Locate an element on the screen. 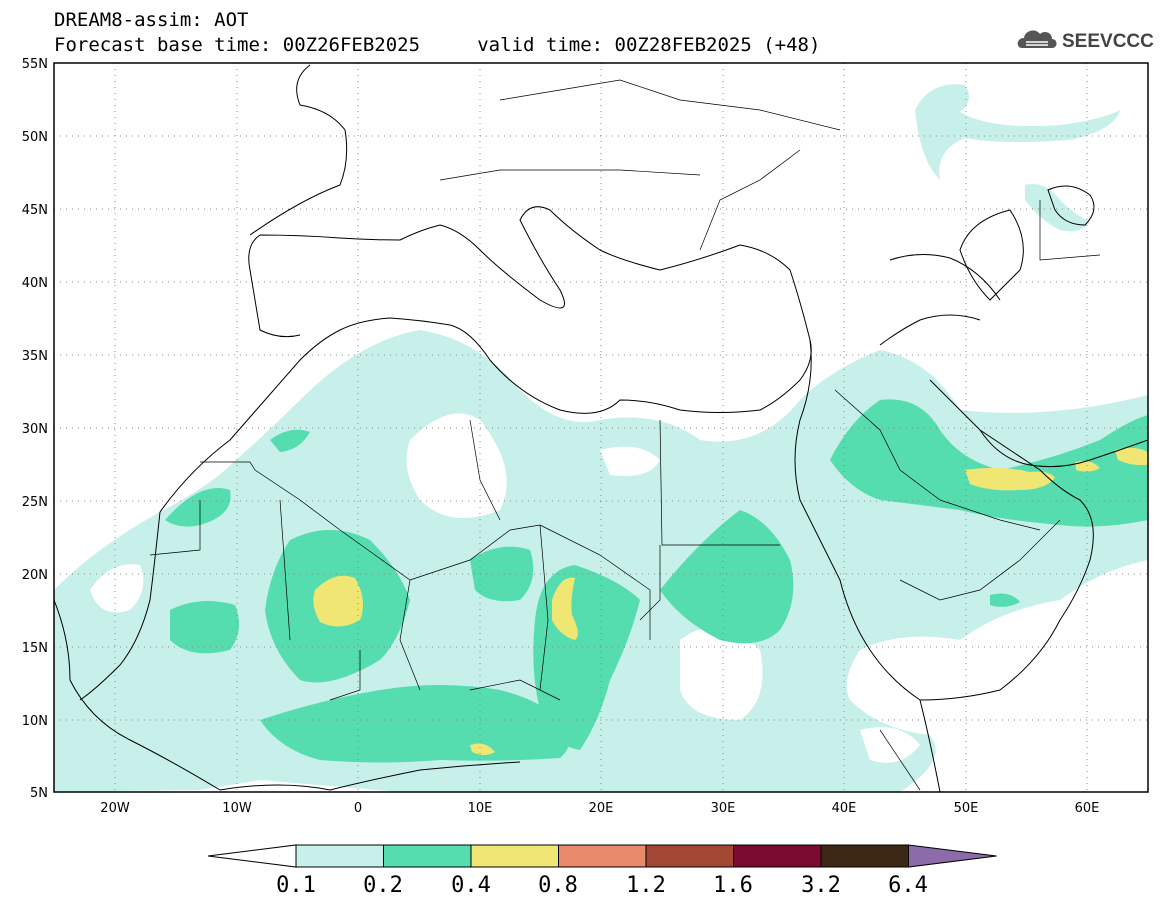 The width and height of the screenshot is (1165, 905). lat-label: 15N is located at coordinates (35, 648).